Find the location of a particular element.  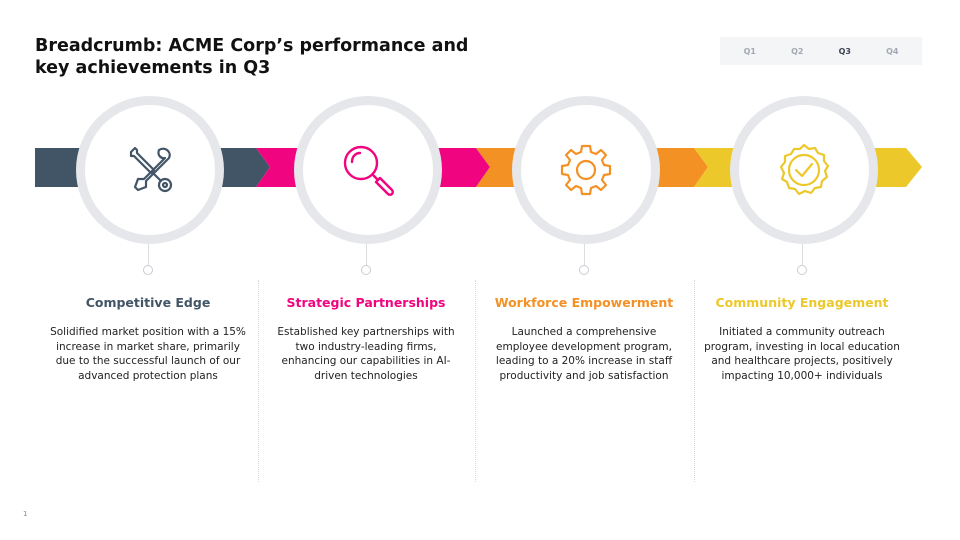

quarter-tab-q2: Q2 is located at coordinates (797, 51).